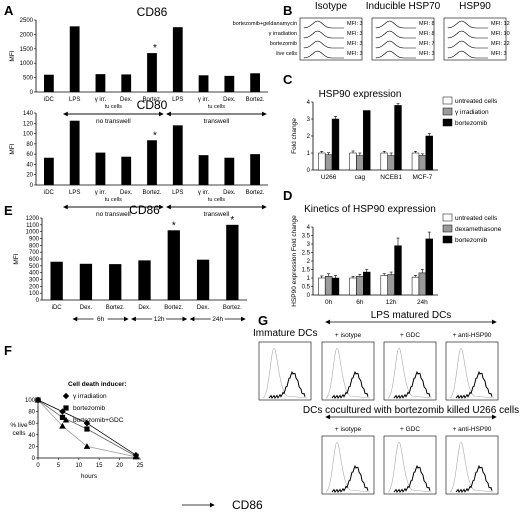  What do you see at coordinates (472, 335) in the screenshot?
I see `column-header: + anti-HSP90` at bounding box center [472, 335].